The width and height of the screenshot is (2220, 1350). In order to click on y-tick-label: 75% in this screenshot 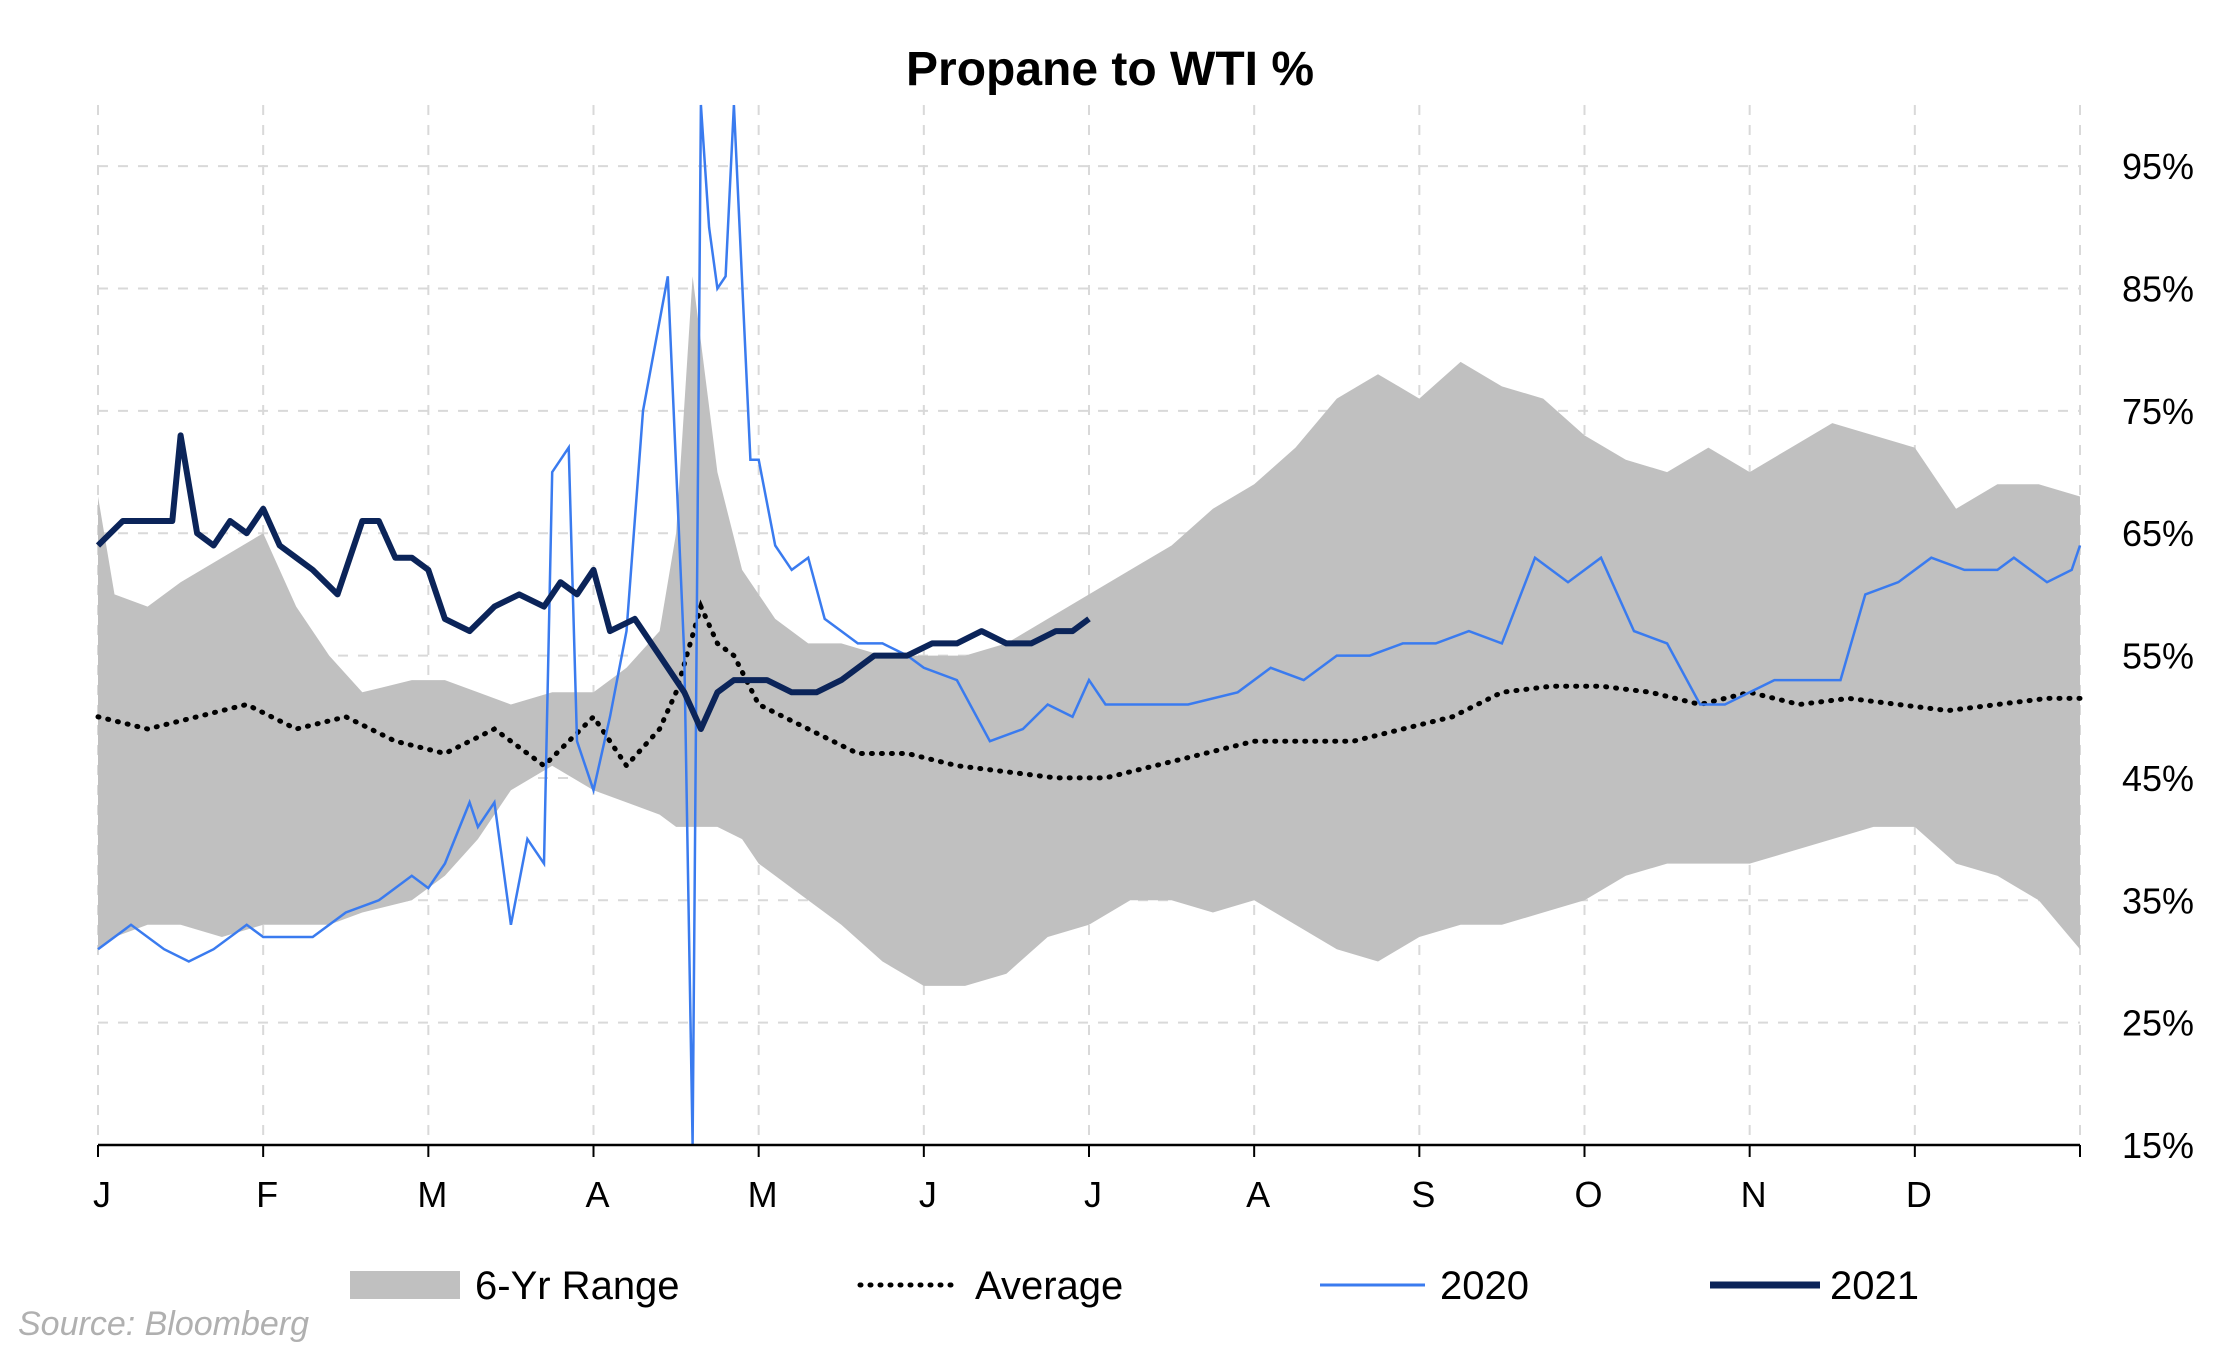, I will do `click(2158, 411)`.